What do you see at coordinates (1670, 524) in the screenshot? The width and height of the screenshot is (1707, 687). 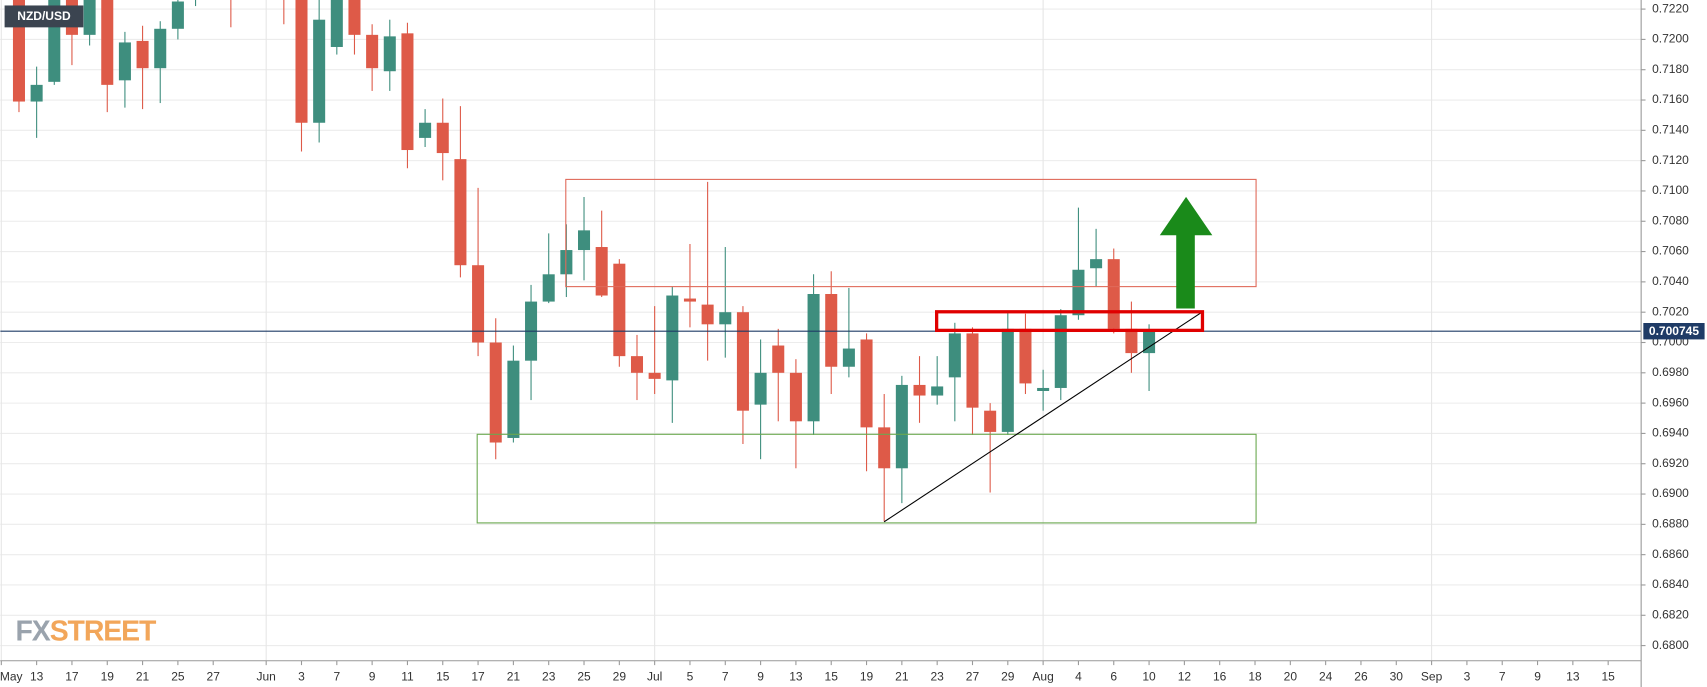 I see `y-tick-label: 0.6880` at bounding box center [1670, 524].